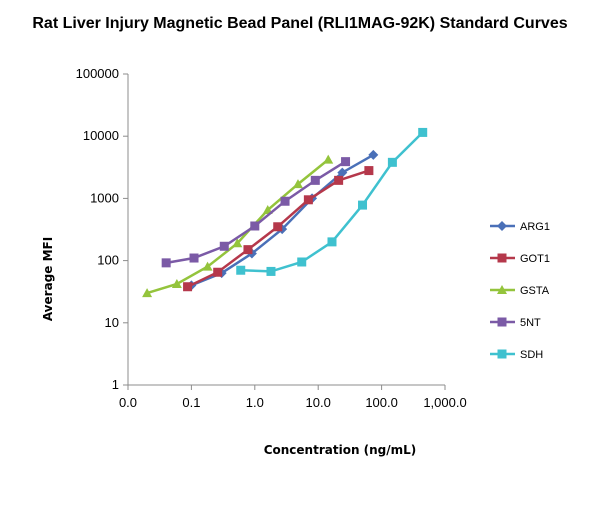  I want to click on legend-marker-arg1, so click(502, 226).